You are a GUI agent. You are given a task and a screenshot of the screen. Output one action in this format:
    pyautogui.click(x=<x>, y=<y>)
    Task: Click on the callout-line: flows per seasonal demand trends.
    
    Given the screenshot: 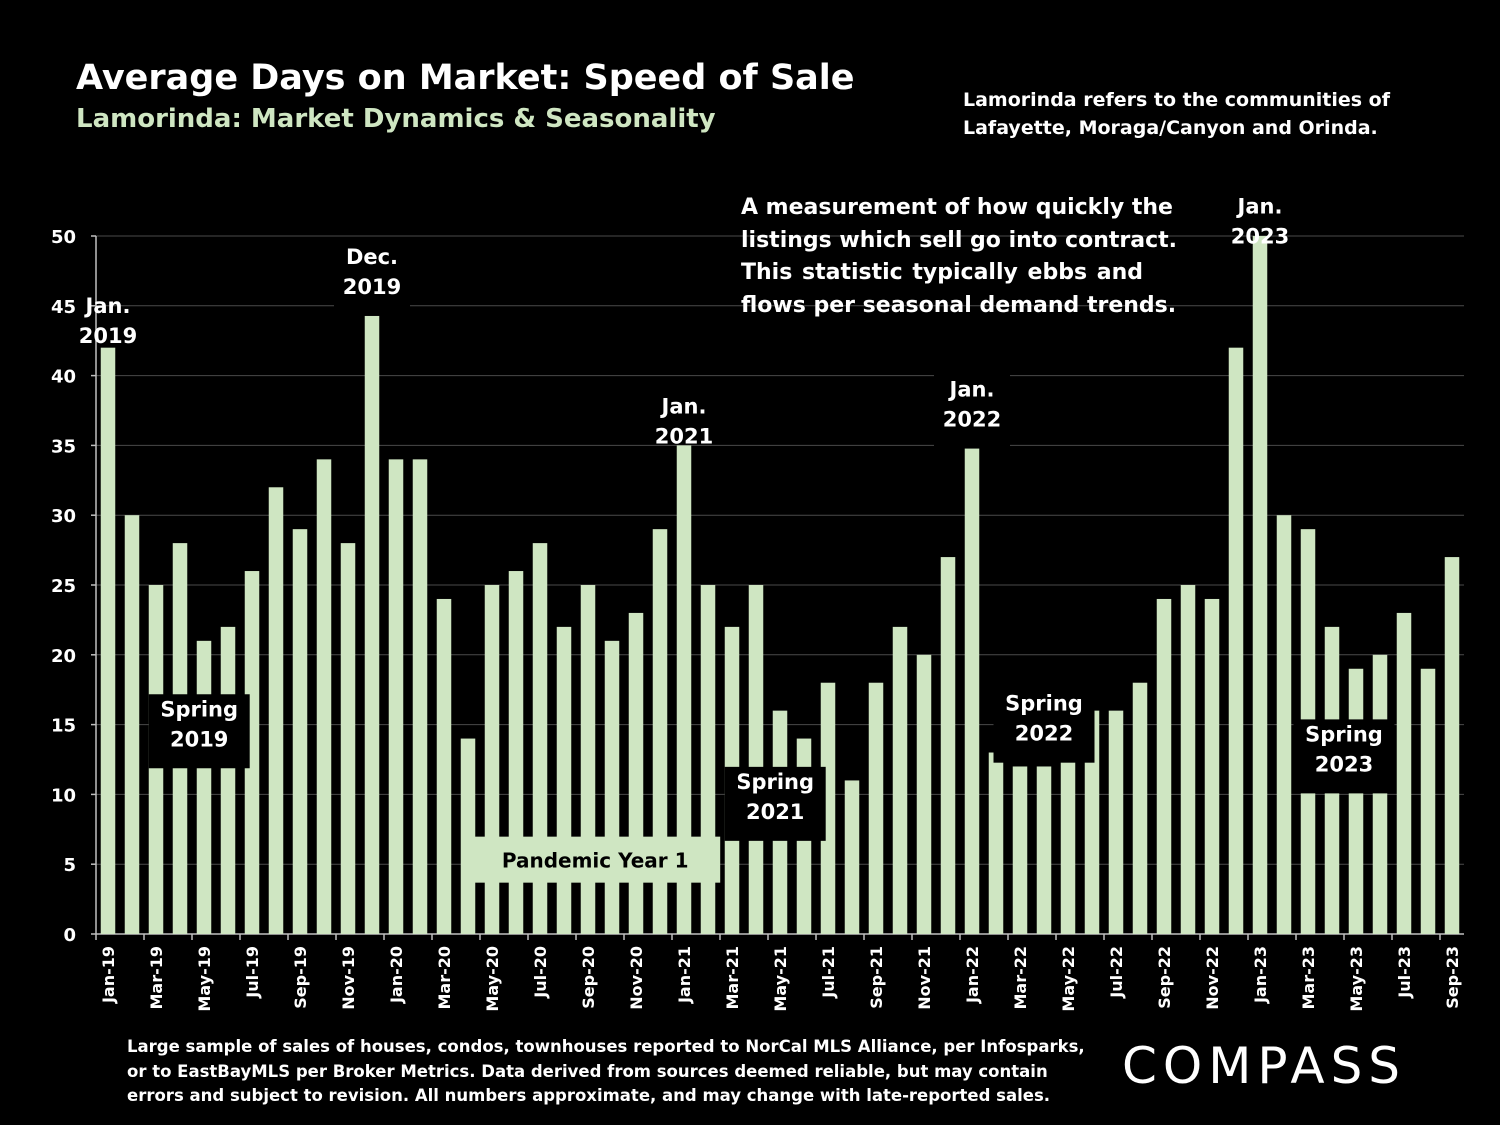 What is the action you would take?
    pyautogui.click(x=959, y=305)
    